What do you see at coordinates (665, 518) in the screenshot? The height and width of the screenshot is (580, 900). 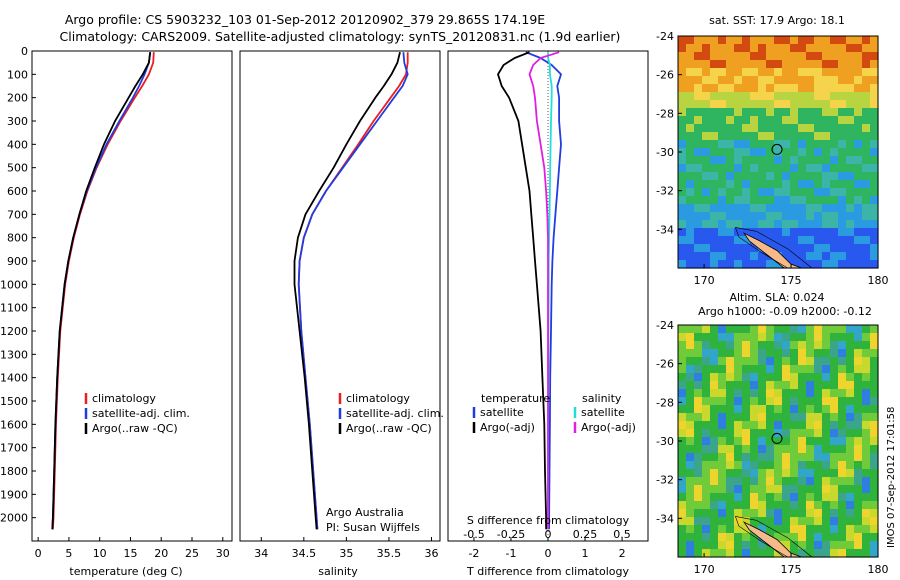 I see `sla-map-ytick-label-5: -34` at bounding box center [665, 518].